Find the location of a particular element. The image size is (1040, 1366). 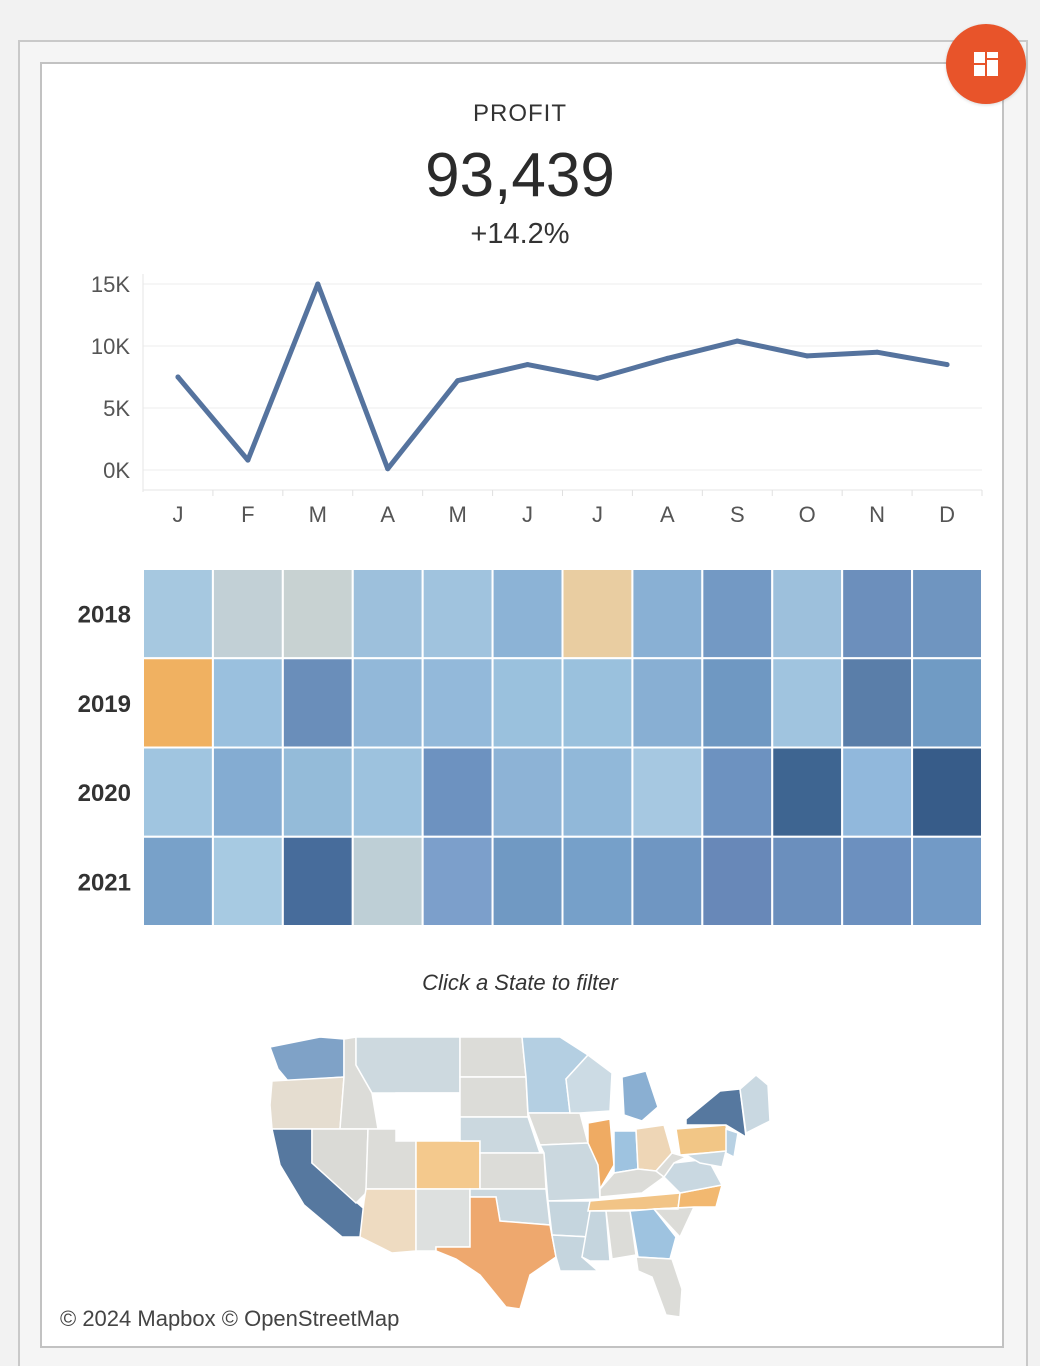

heatmap-row-label: 2019 is located at coordinates (104, 704).